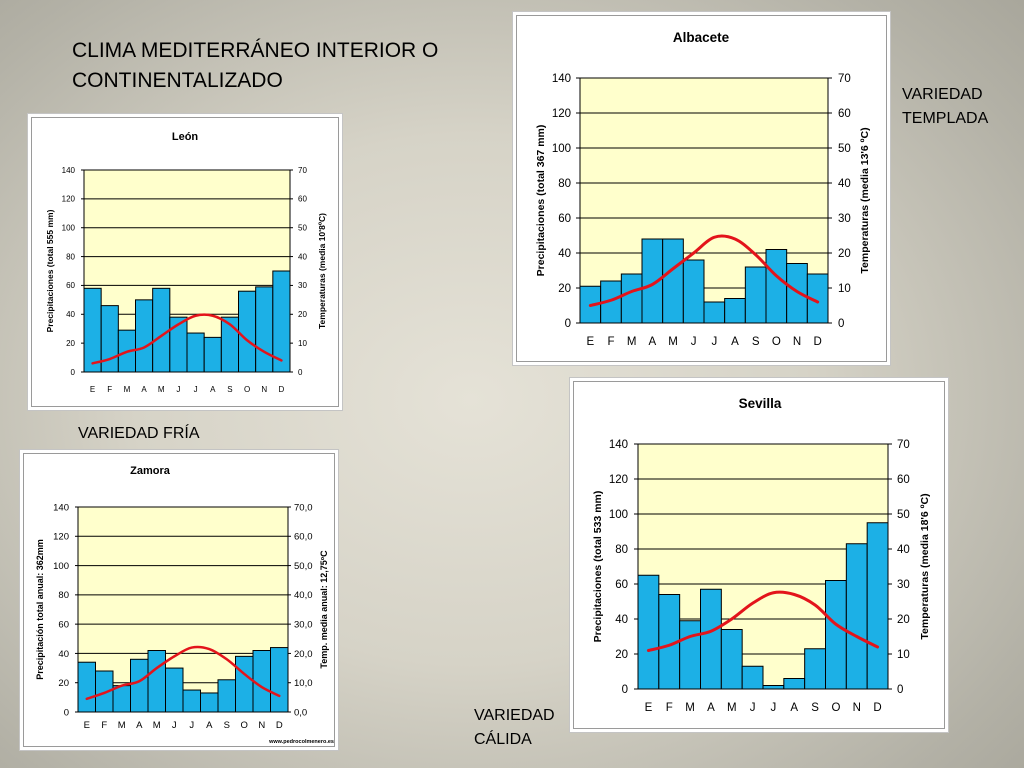 This screenshot has height=768, width=1024. Describe the element at coordinates (70, 256) in the screenshot. I see `y-tick-label-left: 80` at that location.